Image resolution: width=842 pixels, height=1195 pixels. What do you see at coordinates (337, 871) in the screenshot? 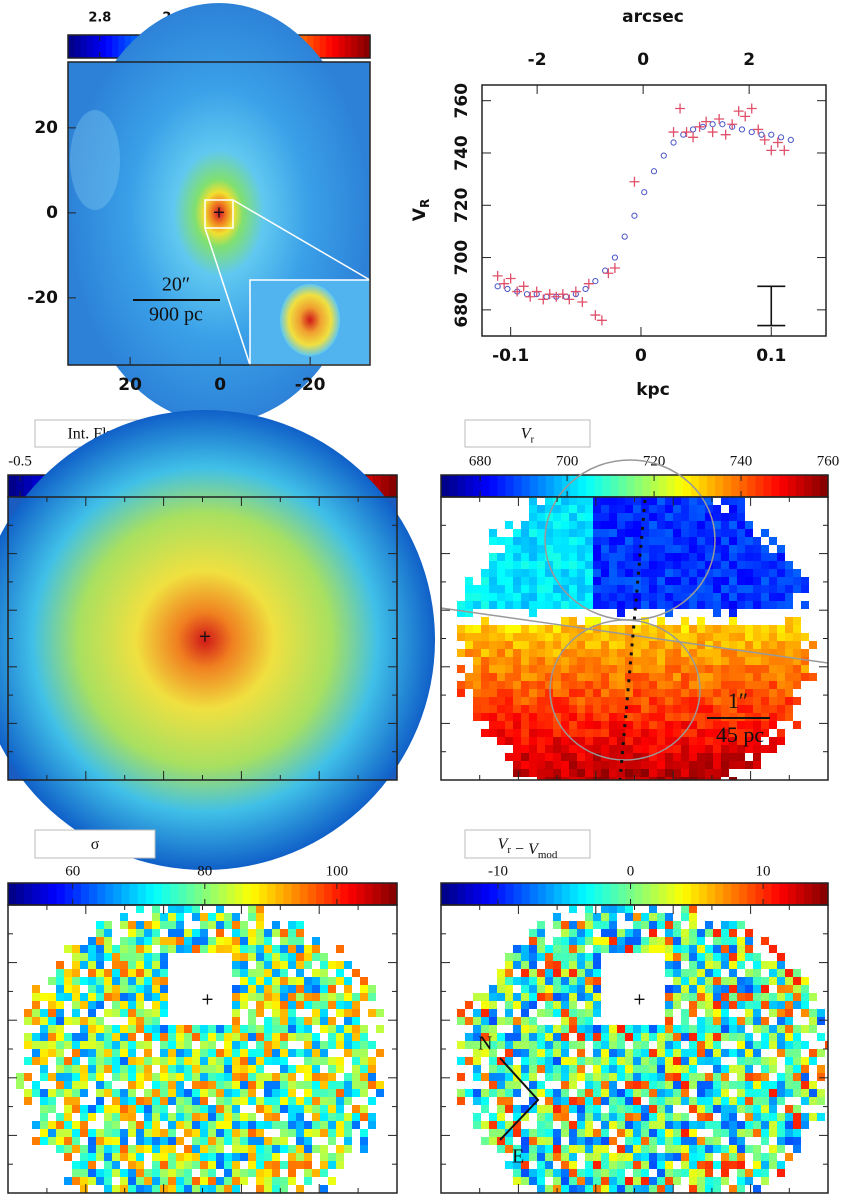
I see `colorbar-tick-label: 100` at bounding box center [337, 871].